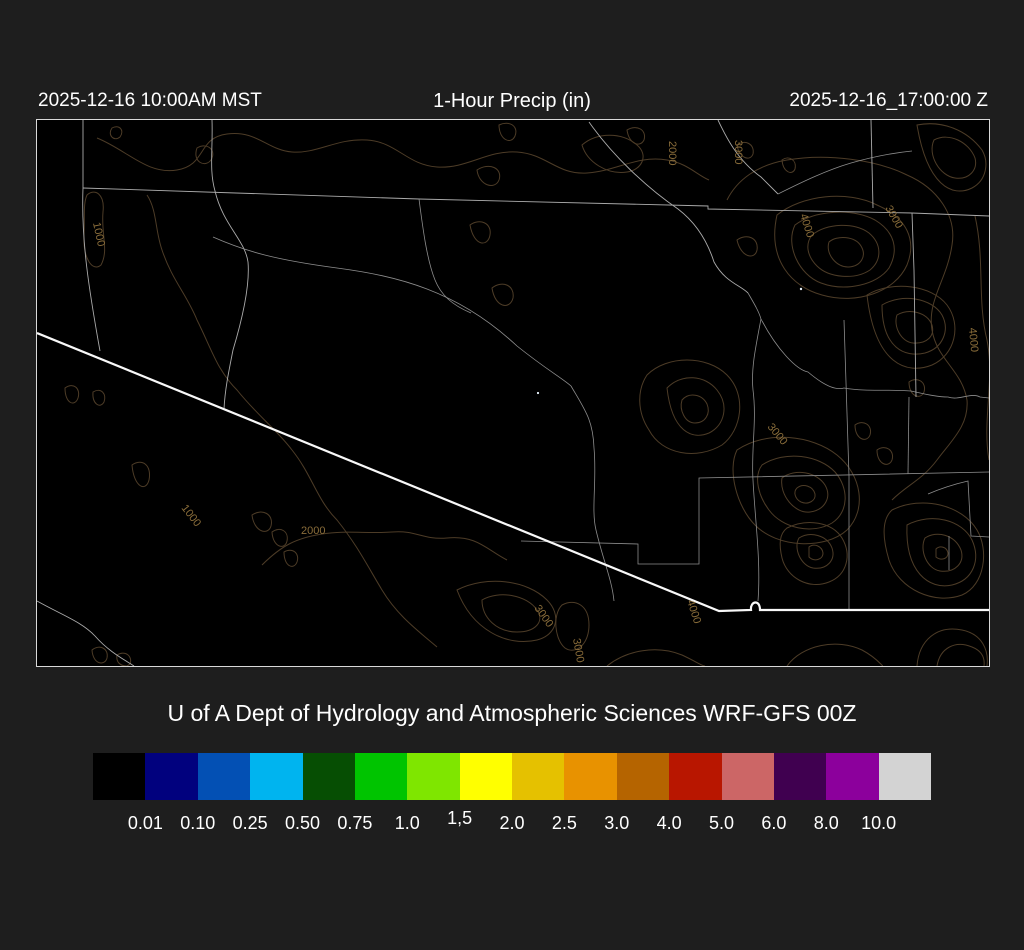 The height and width of the screenshot is (950, 1024). I want to click on colorbar-tick-label: 0.10, so click(198, 823).